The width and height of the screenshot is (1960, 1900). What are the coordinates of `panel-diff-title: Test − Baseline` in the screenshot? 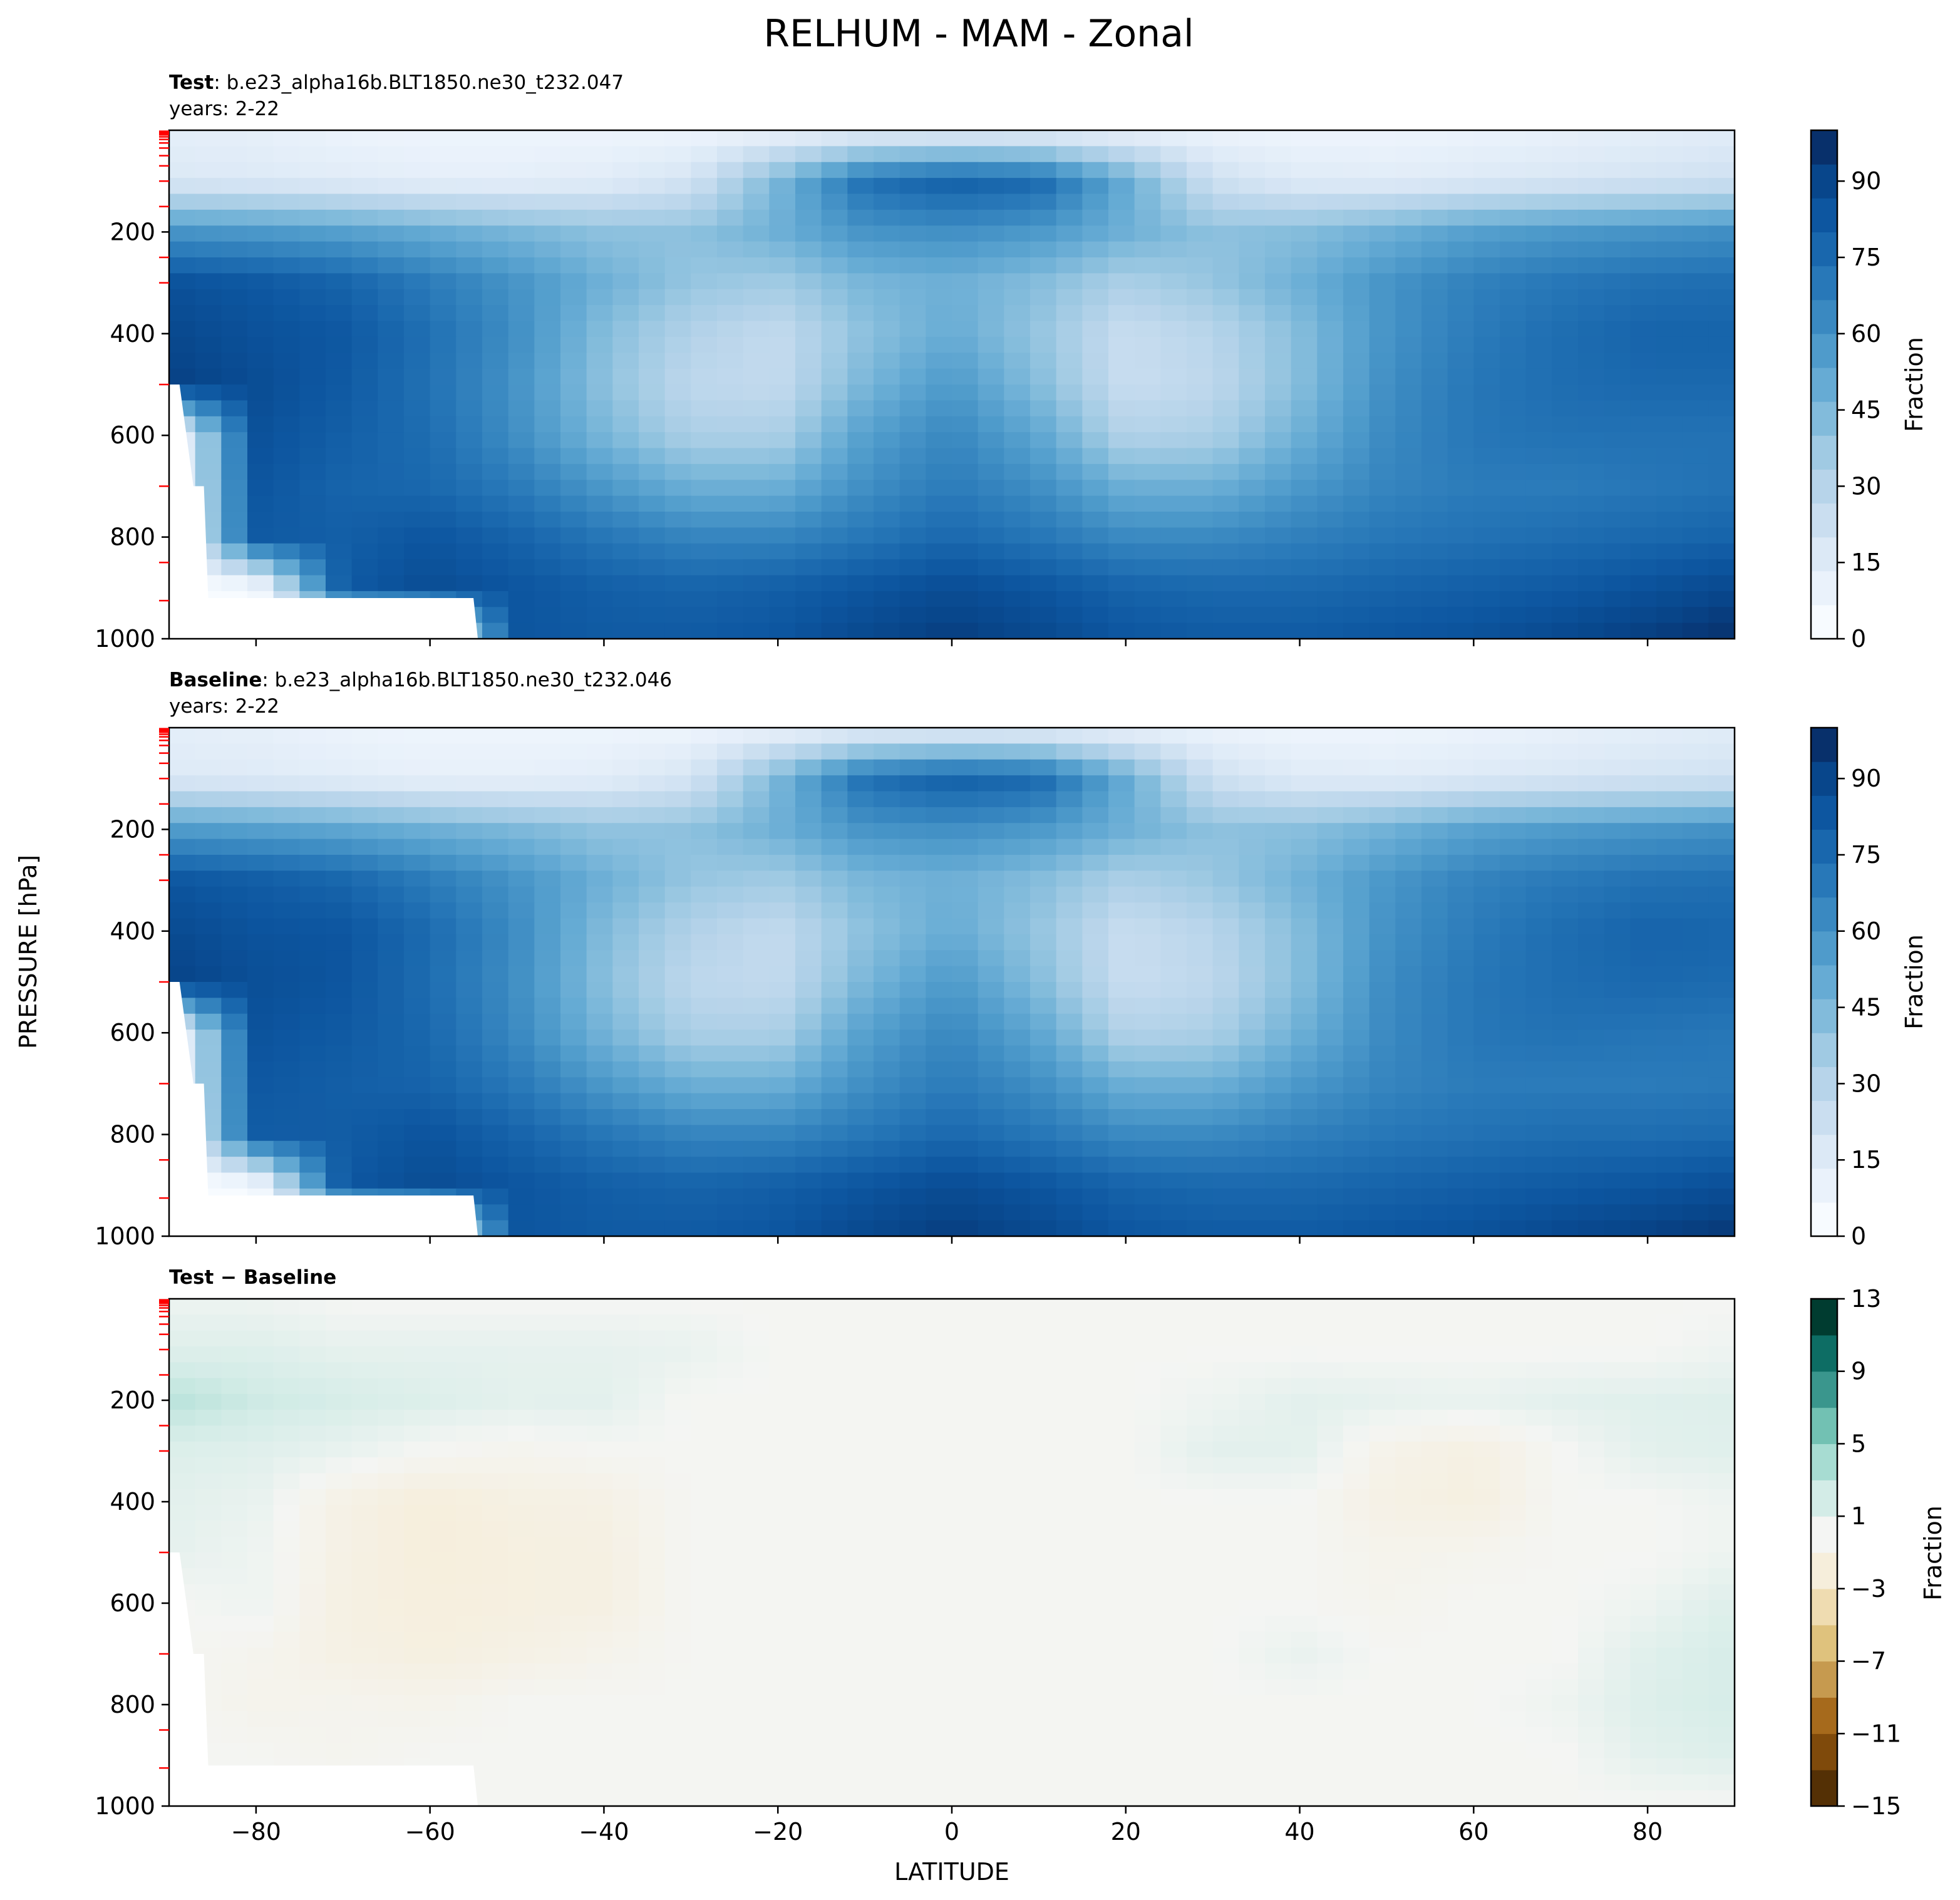 It's located at (252, 1277).